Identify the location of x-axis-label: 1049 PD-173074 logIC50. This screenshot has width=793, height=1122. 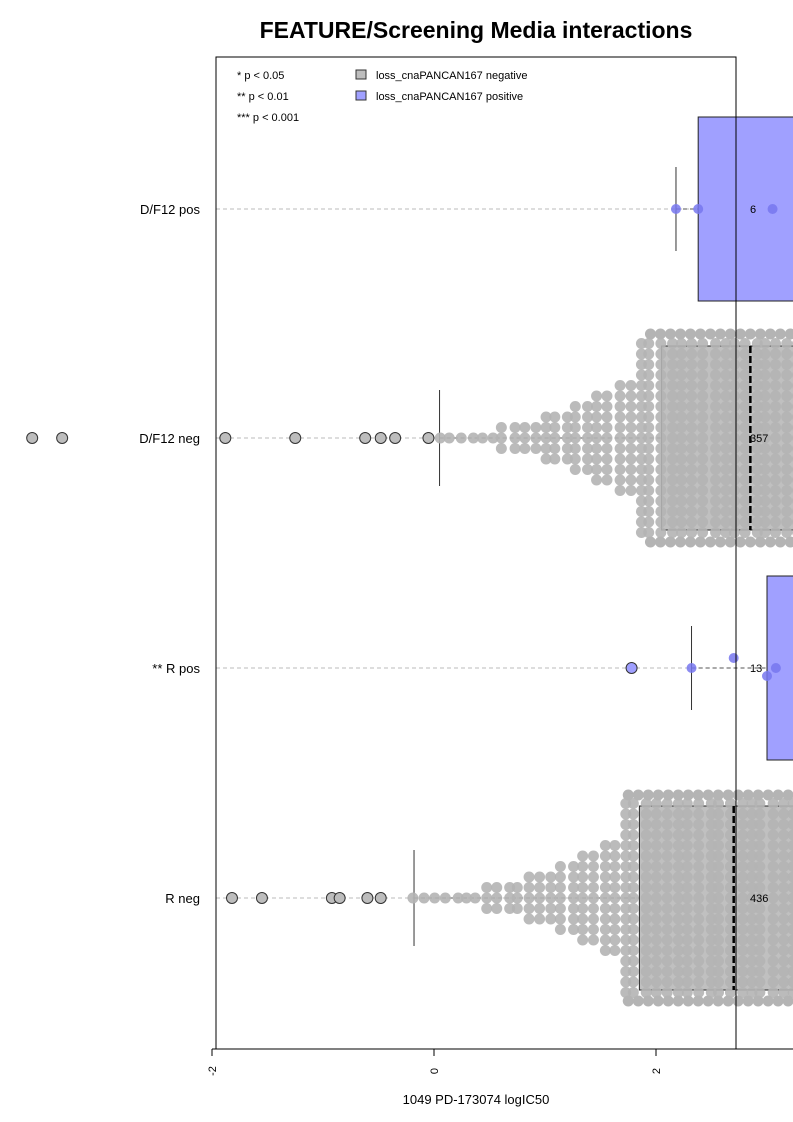
(476, 1099).